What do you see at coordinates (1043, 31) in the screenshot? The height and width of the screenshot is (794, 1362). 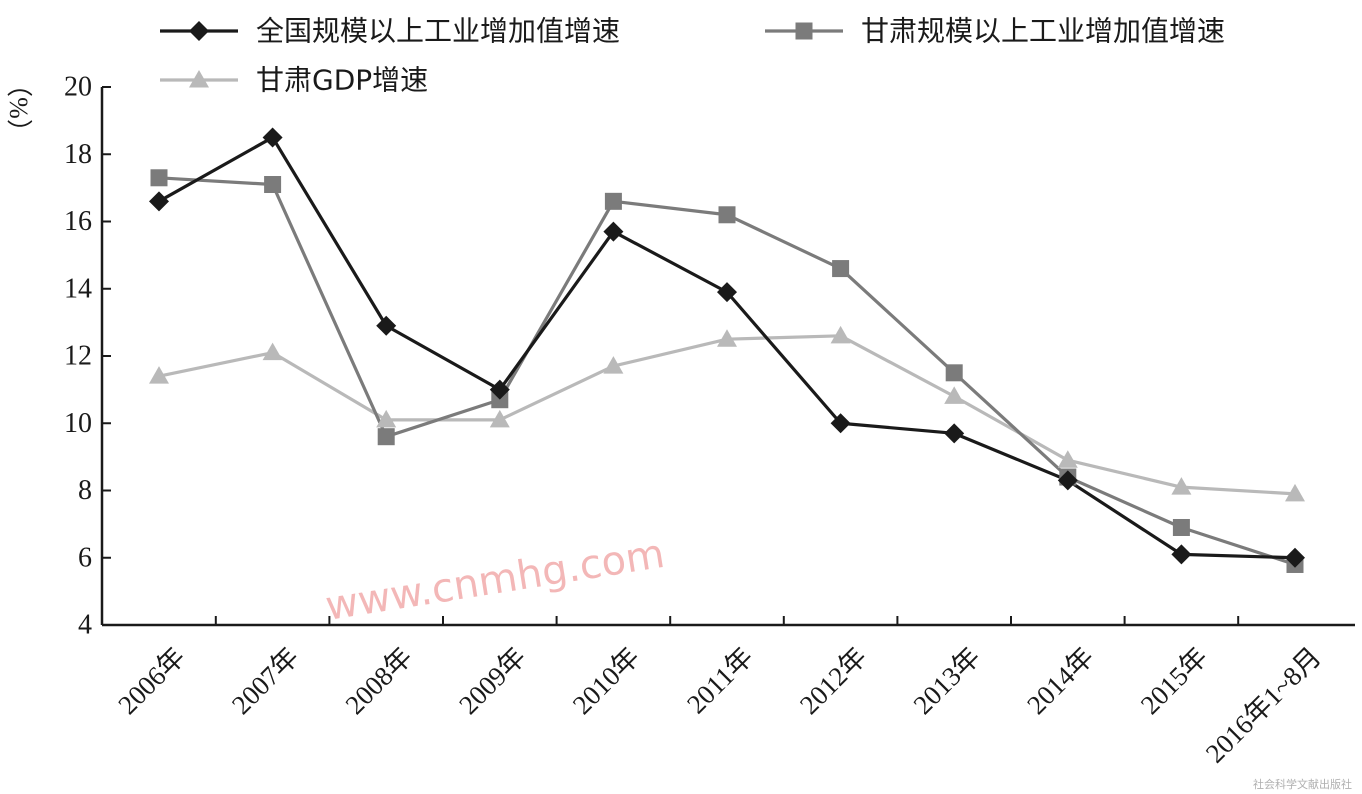 I see `legend-label-2: 甘肃规模以上工业增加值增速` at bounding box center [1043, 31].